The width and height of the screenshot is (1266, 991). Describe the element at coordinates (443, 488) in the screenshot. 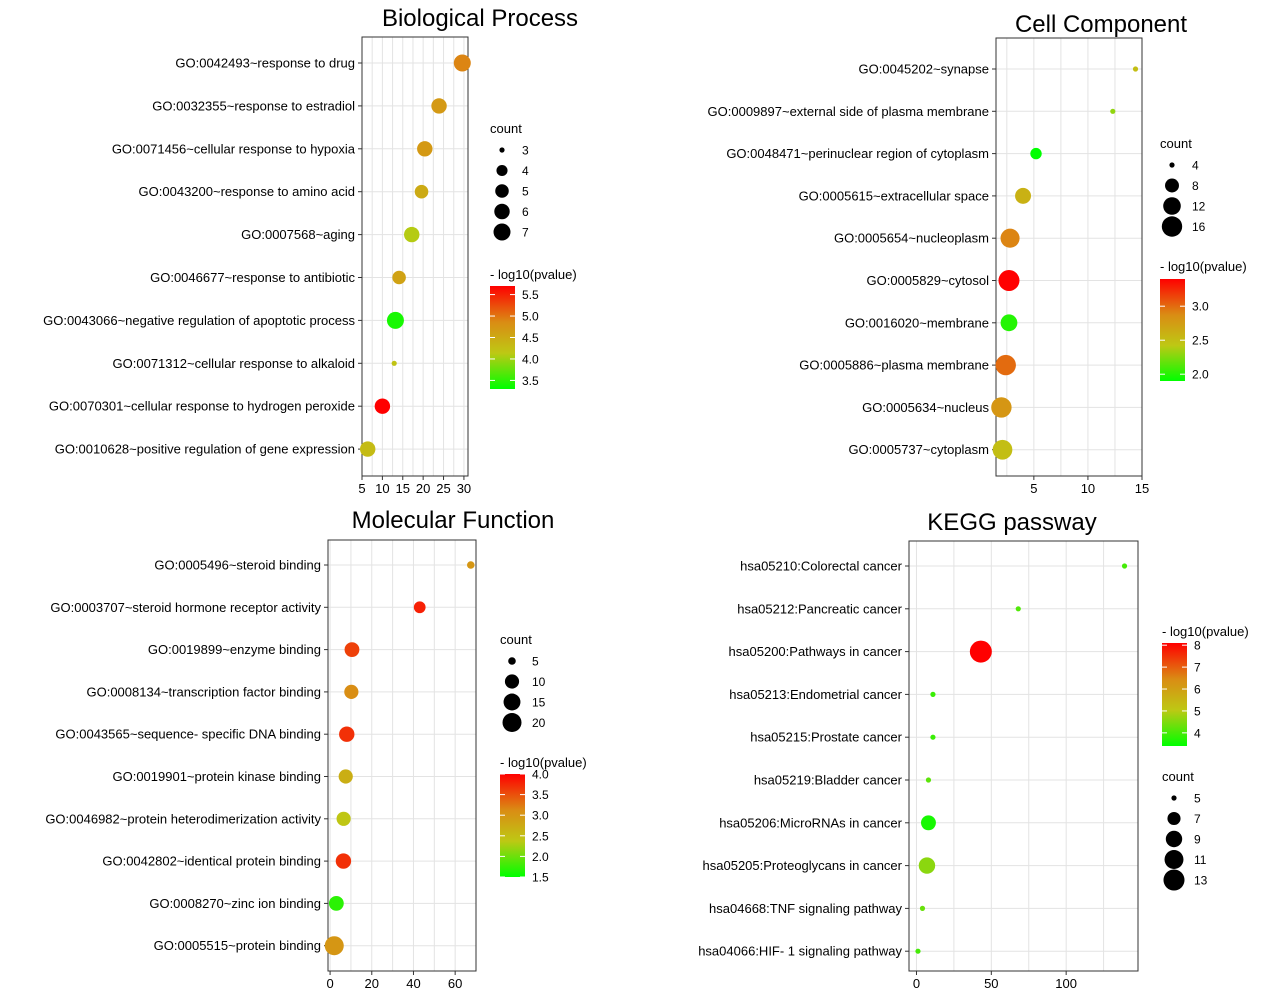

I see `x-tick-label: 25` at that location.